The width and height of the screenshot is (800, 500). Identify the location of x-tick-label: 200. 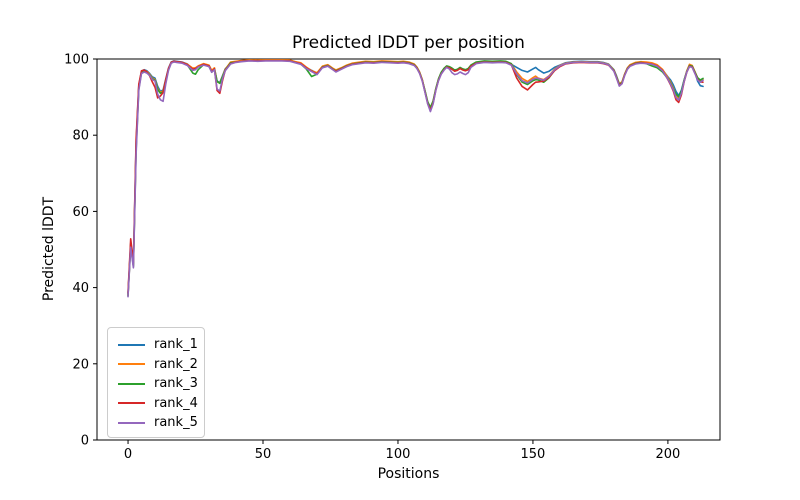
(667, 454).